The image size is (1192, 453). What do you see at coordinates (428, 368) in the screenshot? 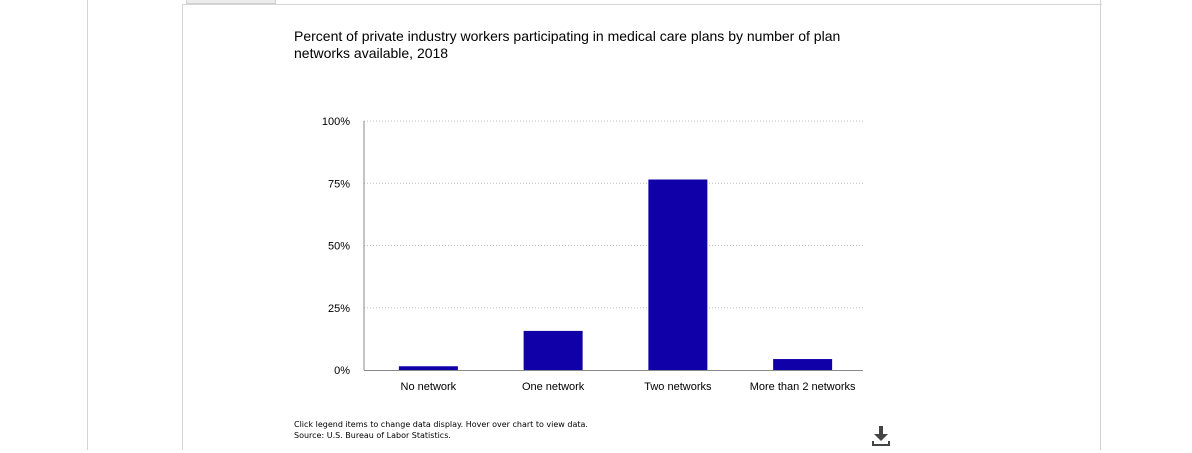
I see `bar-no-network` at bounding box center [428, 368].